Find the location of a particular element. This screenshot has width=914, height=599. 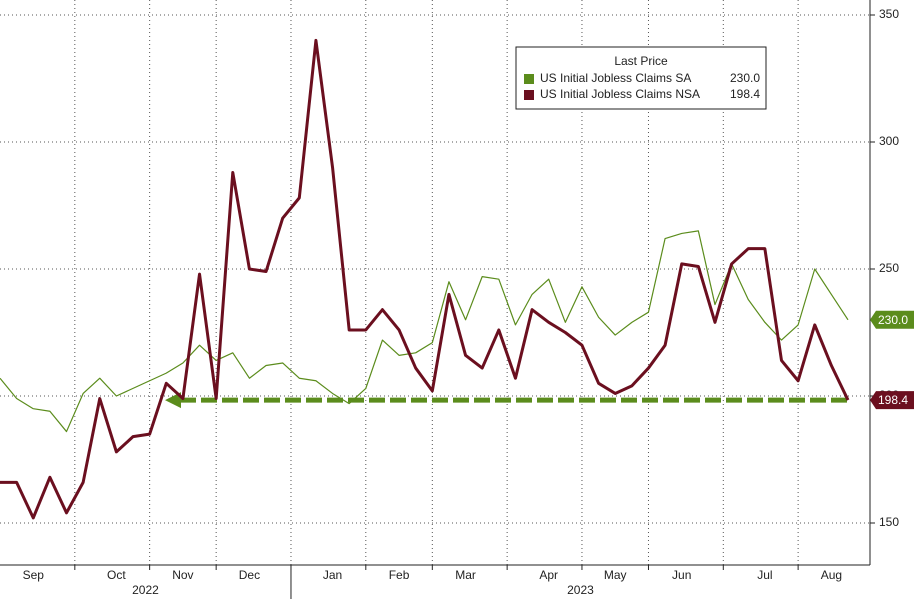

legend-title: Last Price is located at coordinates (641, 61).